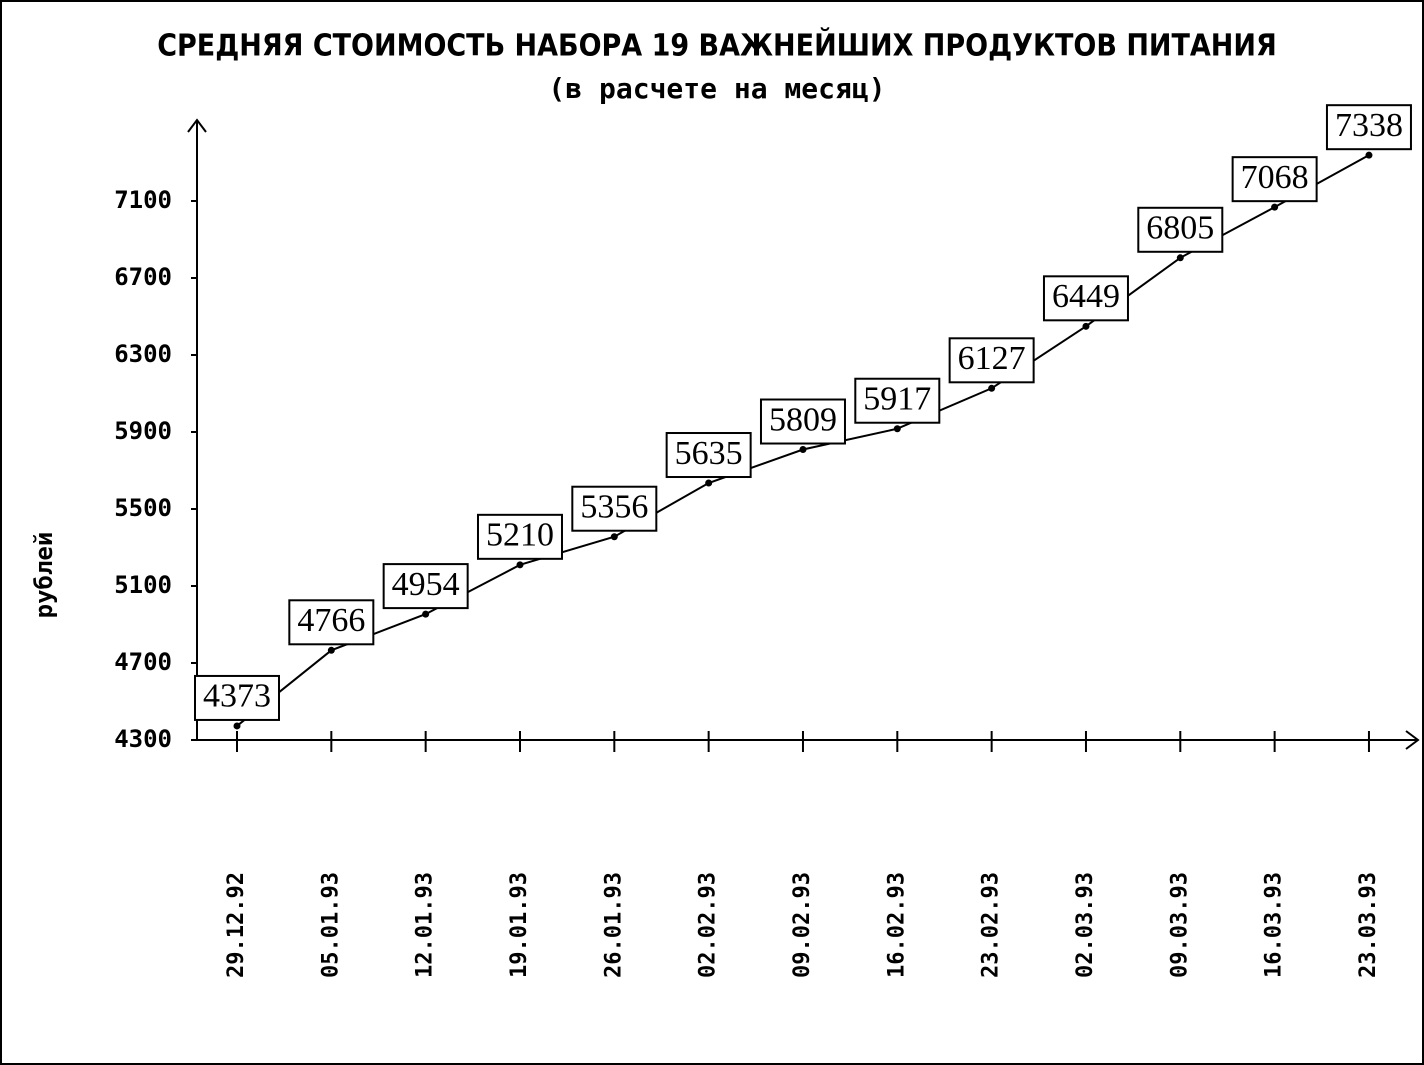 This screenshot has height=1065, width=1424. I want to click on y-tick-label: 6300, so click(143, 354).